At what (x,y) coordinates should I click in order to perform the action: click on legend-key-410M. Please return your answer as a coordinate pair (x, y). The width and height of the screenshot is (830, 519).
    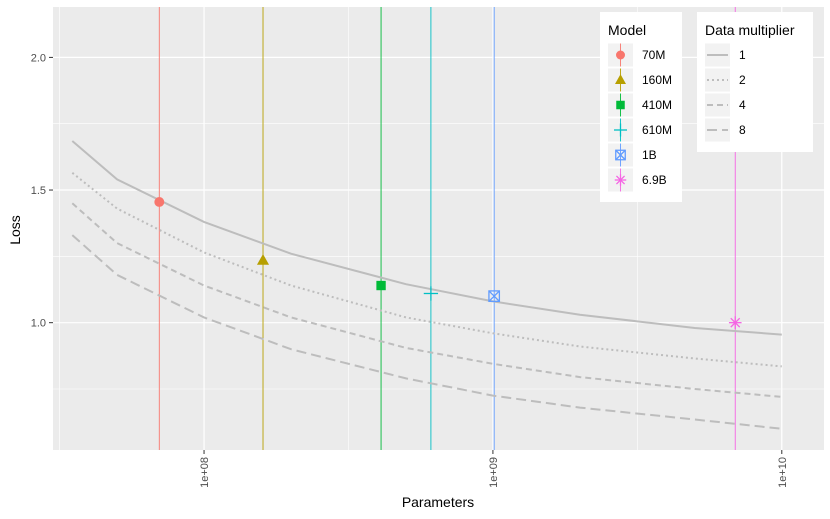
    Looking at the image, I should click on (620, 105).